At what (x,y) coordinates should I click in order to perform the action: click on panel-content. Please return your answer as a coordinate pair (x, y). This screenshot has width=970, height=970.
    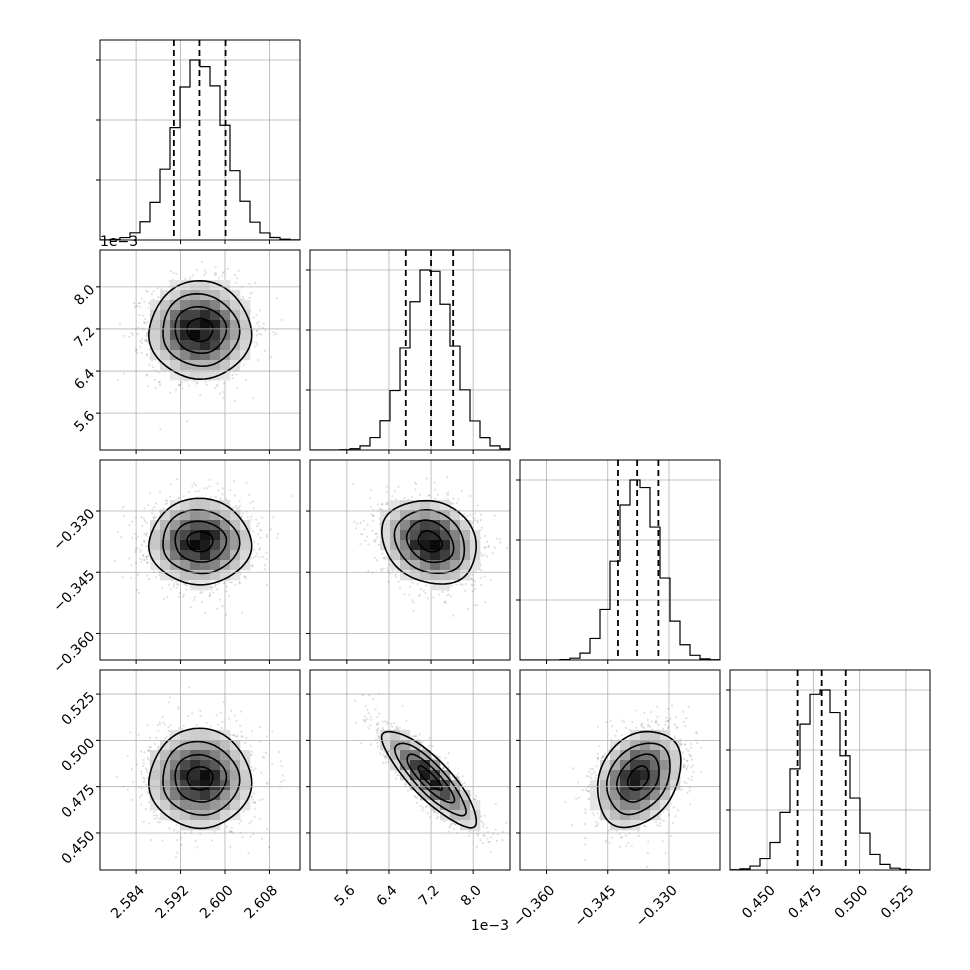
    Looking at the image, I should click on (200, 140).